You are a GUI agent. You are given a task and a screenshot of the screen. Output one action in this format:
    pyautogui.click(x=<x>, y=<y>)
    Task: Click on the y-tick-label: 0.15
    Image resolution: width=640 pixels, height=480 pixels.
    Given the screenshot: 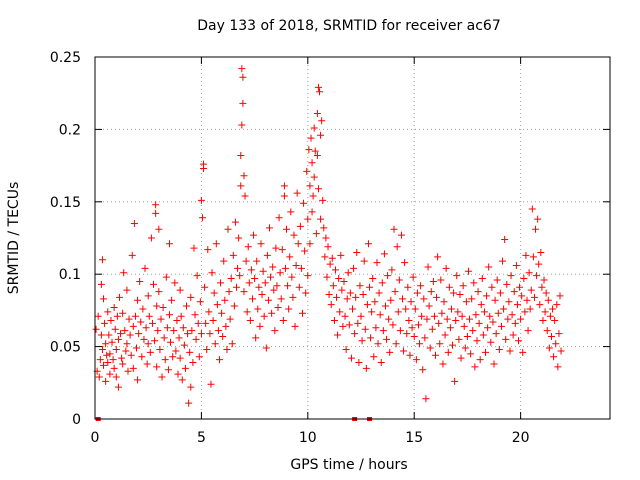 What is the action you would take?
    pyautogui.click(x=65, y=203)
    